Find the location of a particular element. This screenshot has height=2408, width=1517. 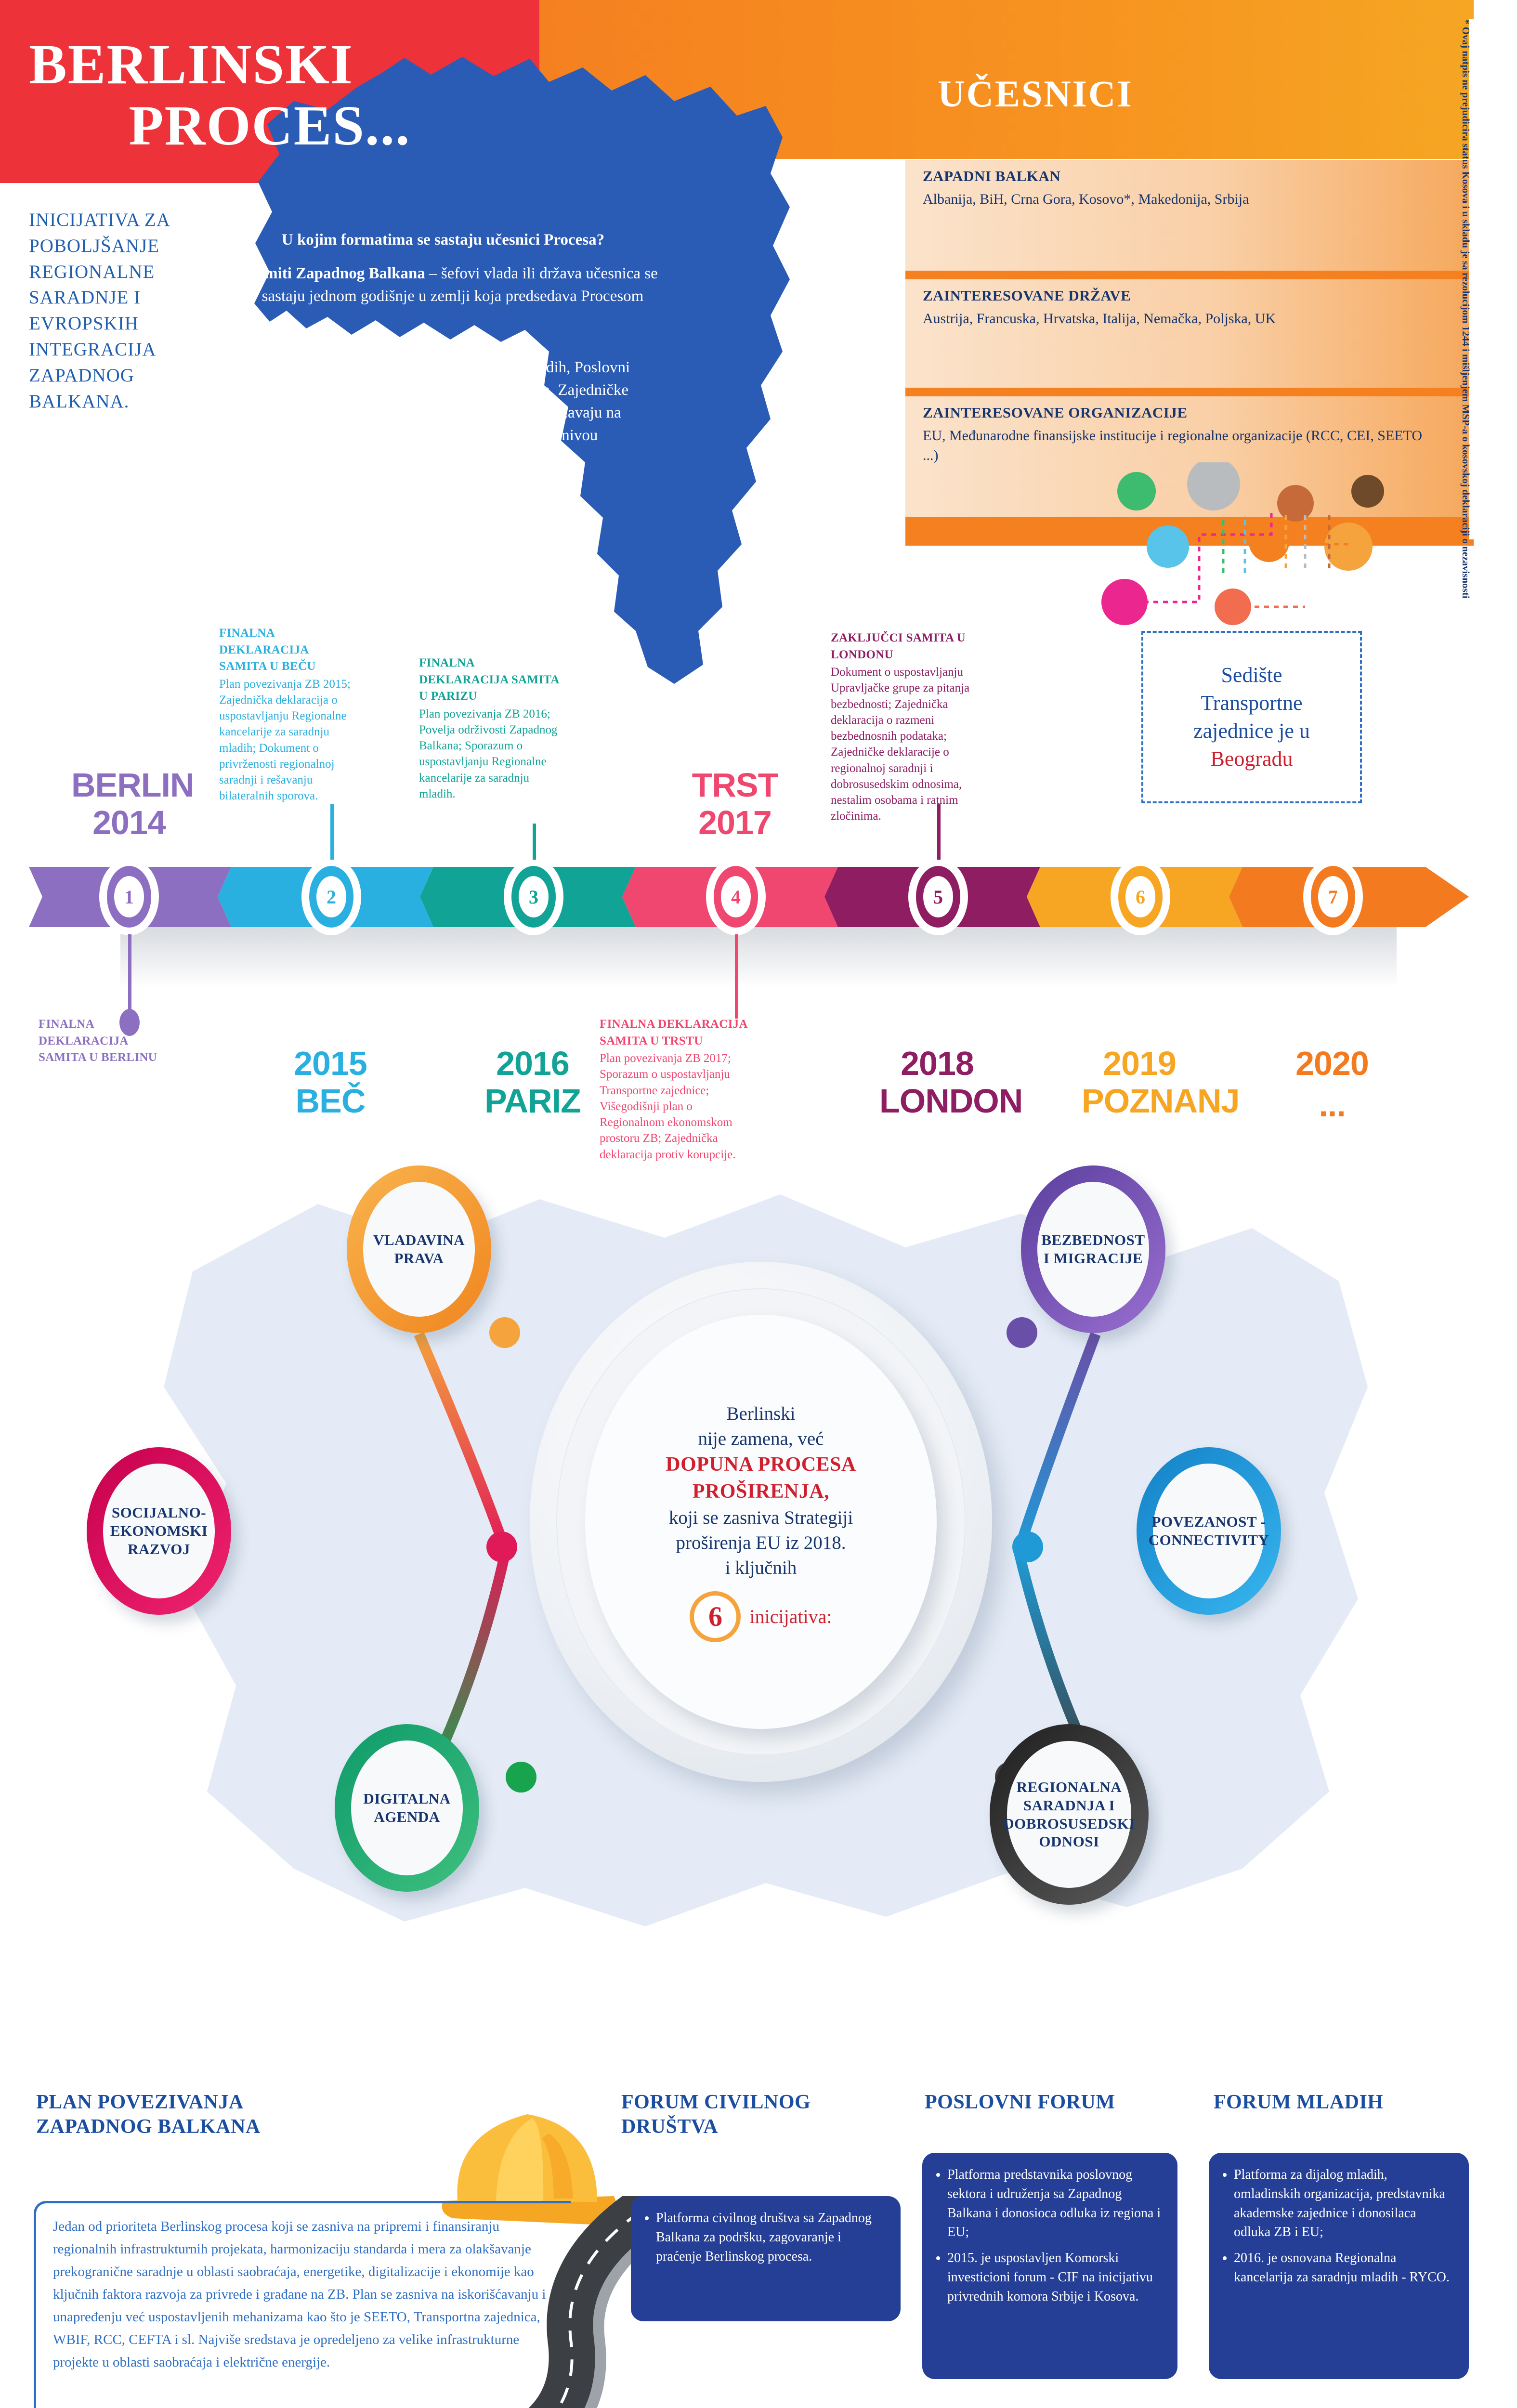

timeline-annotation-1-title: FINALNA DEKLARACIJA SAMITA U BERLINU is located at coordinates (98, 1041).